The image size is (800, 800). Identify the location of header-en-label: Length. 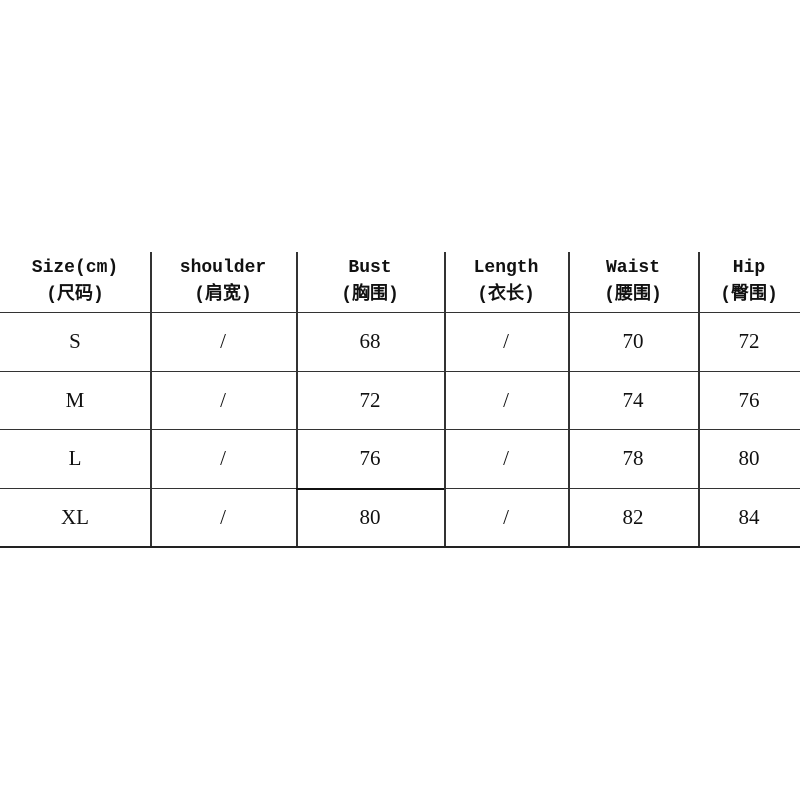
(506, 268).